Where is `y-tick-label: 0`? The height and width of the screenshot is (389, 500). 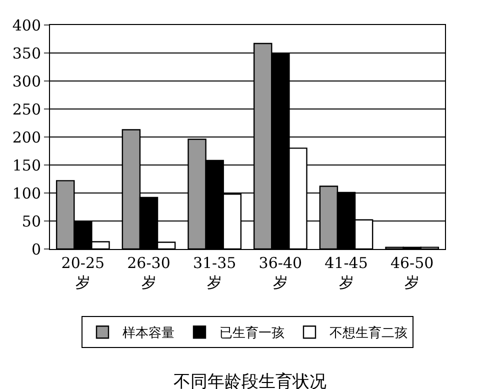
y-tick-label: 0 is located at coordinates (36, 249).